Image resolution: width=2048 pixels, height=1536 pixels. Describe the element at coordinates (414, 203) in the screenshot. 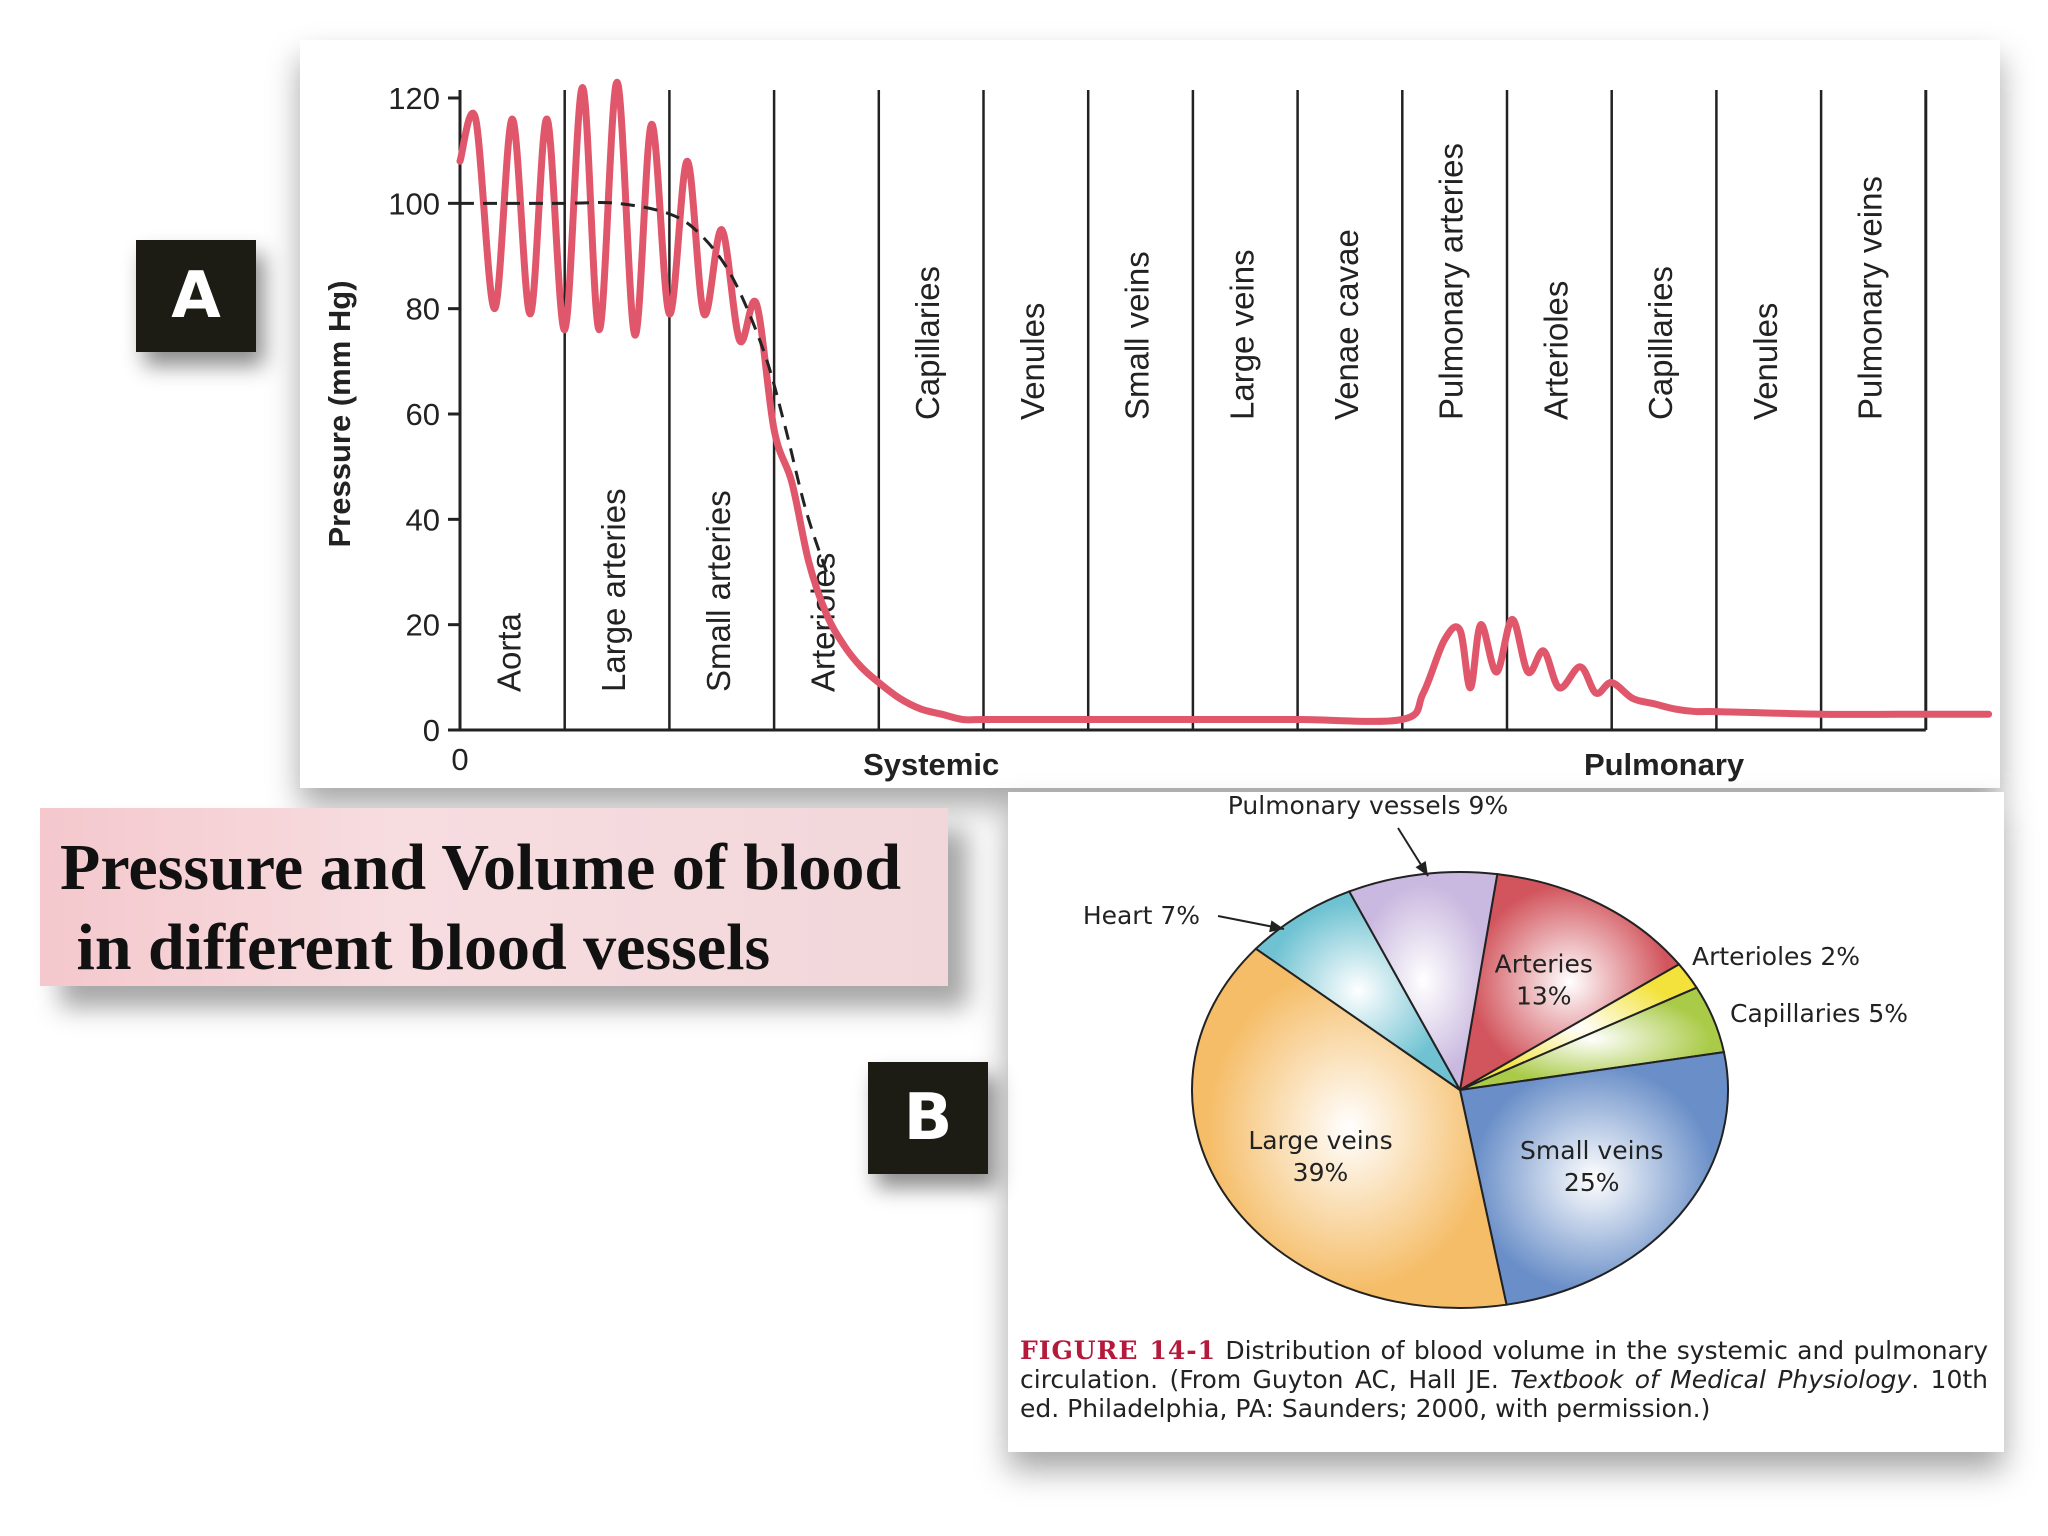

I see `y-tick-label: 100` at that location.